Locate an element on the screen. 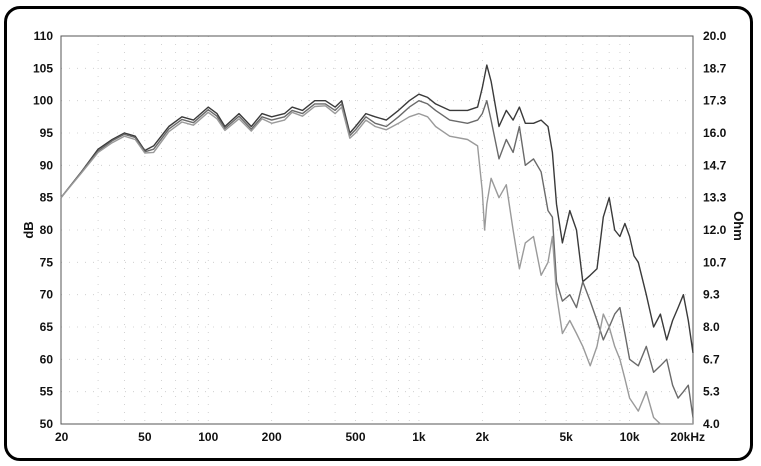 This screenshot has height=466, width=761. y-tick-label: 50 is located at coordinates (47, 424).